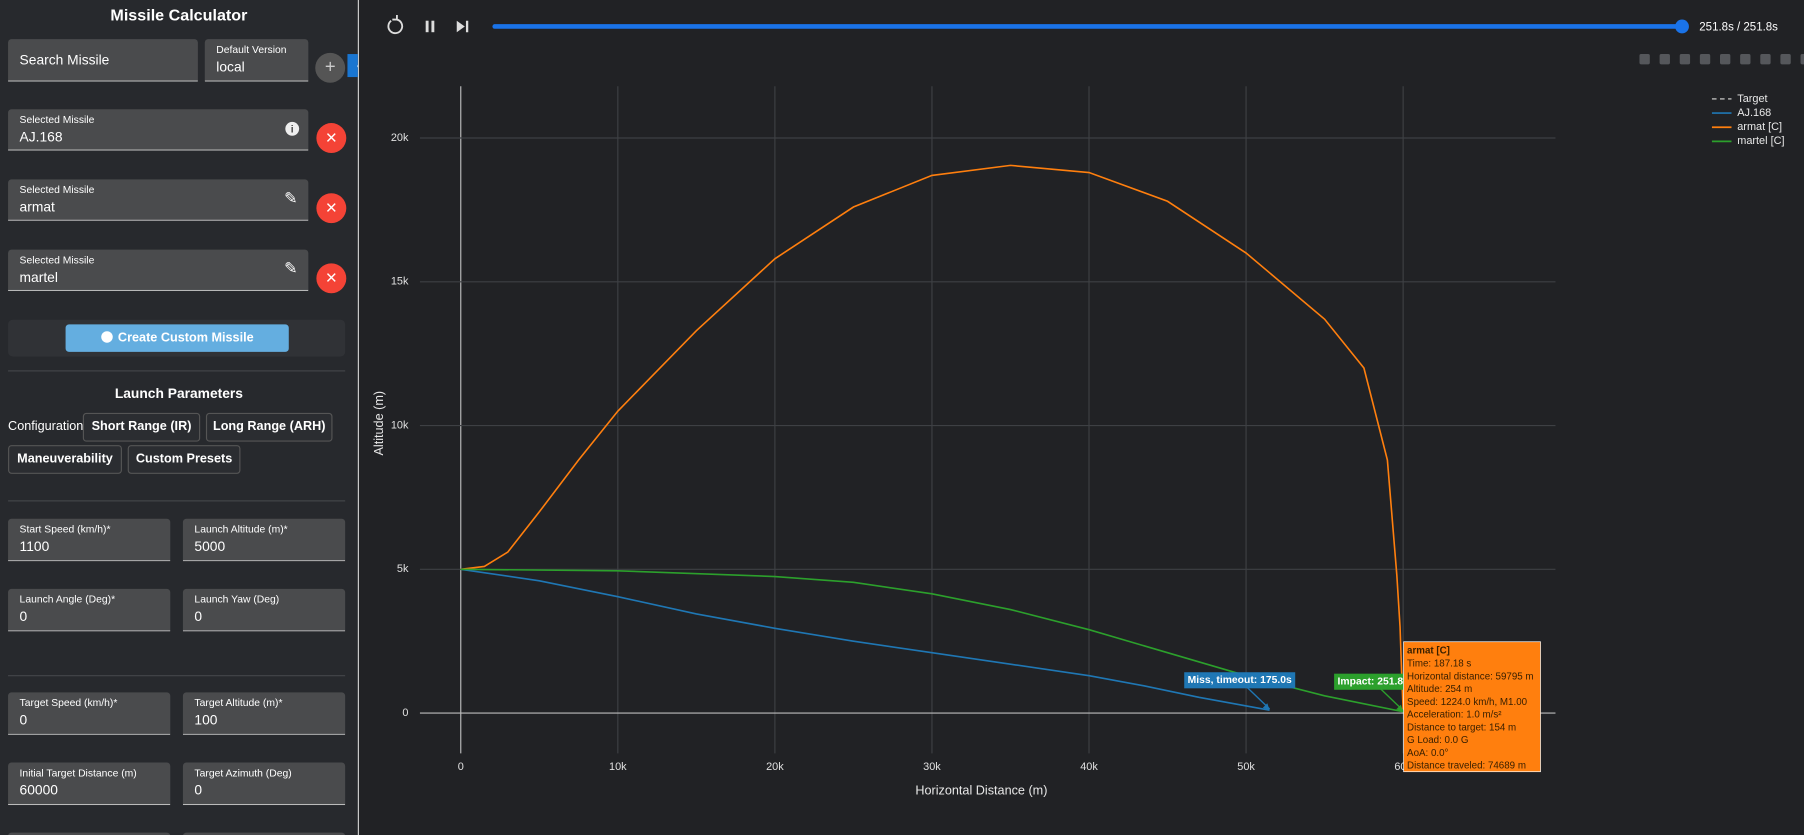 The height and width of the screenshot is (835, 1804). Describe the element at coordinates (264, 784) in the screenshot. I see `input-field: Target Azimuth (Deg) 0` at that location.